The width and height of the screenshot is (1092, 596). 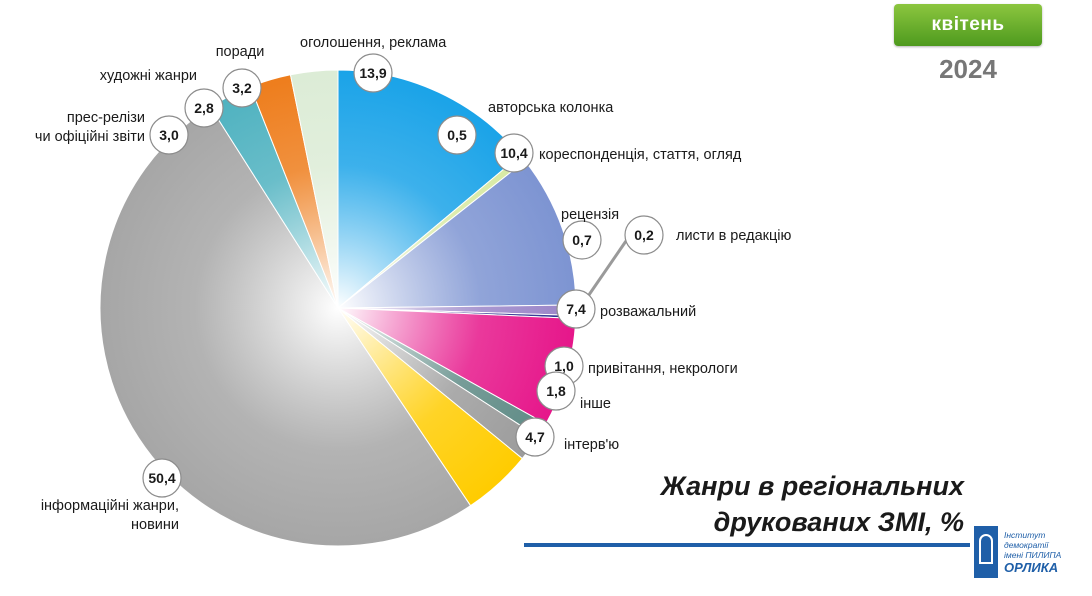 What do you see at coordinates (591, 445) in the screenshot?
I see `category-label-8-0: інтерв'ю` at bounding box center [591, 445].